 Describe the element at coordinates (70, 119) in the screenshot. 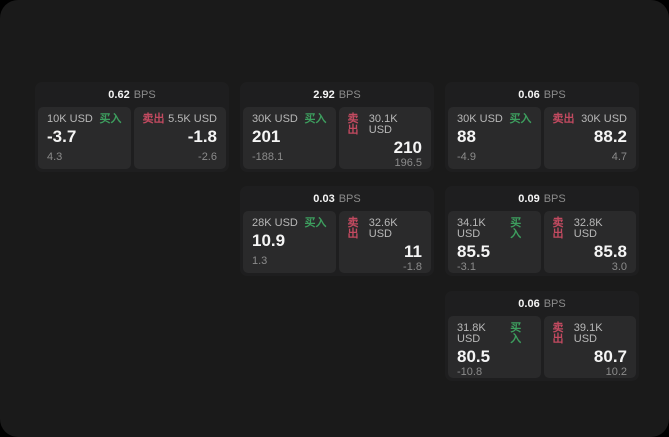

I see `buy-amount: 10K USD` at that location.